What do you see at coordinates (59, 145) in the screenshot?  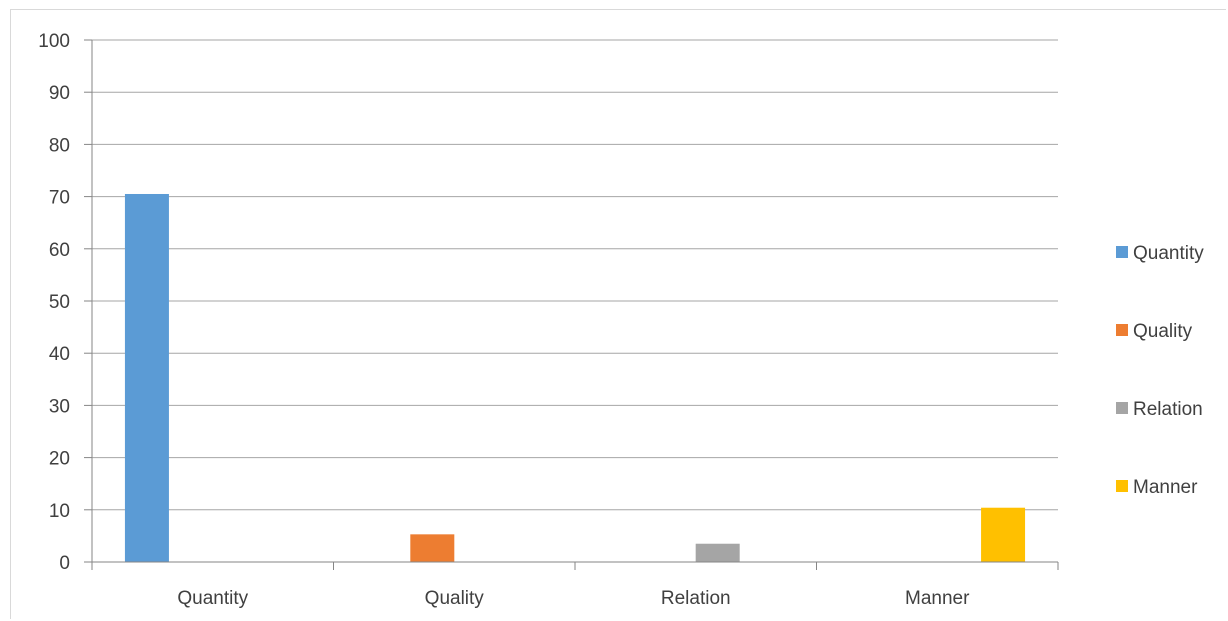 I see `y-tick-label: 80` at bounding box center [59, 145].